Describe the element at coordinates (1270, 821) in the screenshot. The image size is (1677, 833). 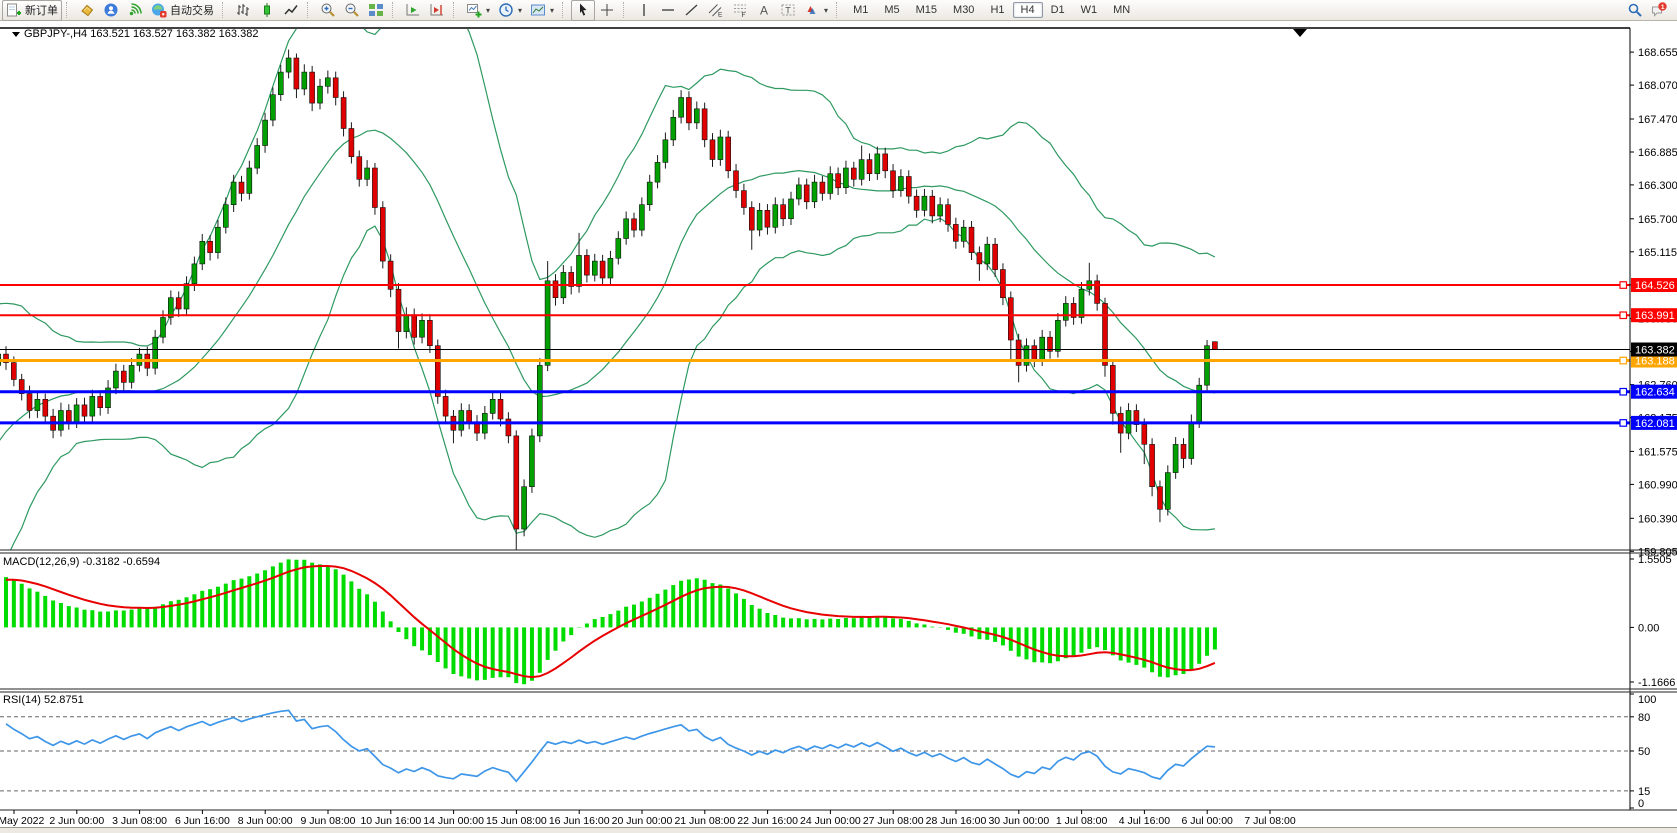
I see `date-label: 7 Jul 08:00` at that location.